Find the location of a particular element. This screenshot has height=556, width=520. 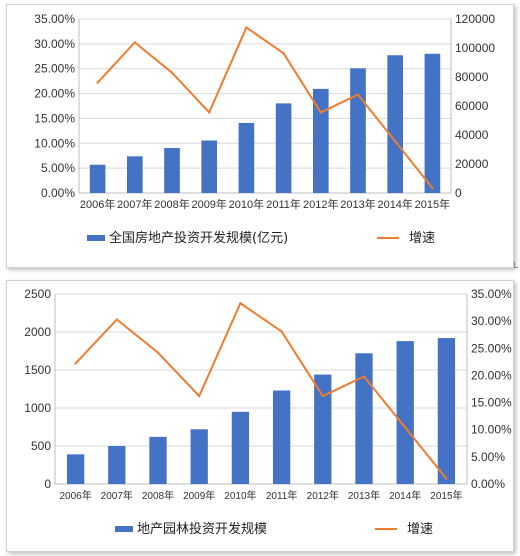

left-axis-tick-label: 25.00% is located at coordinates (54, 69).